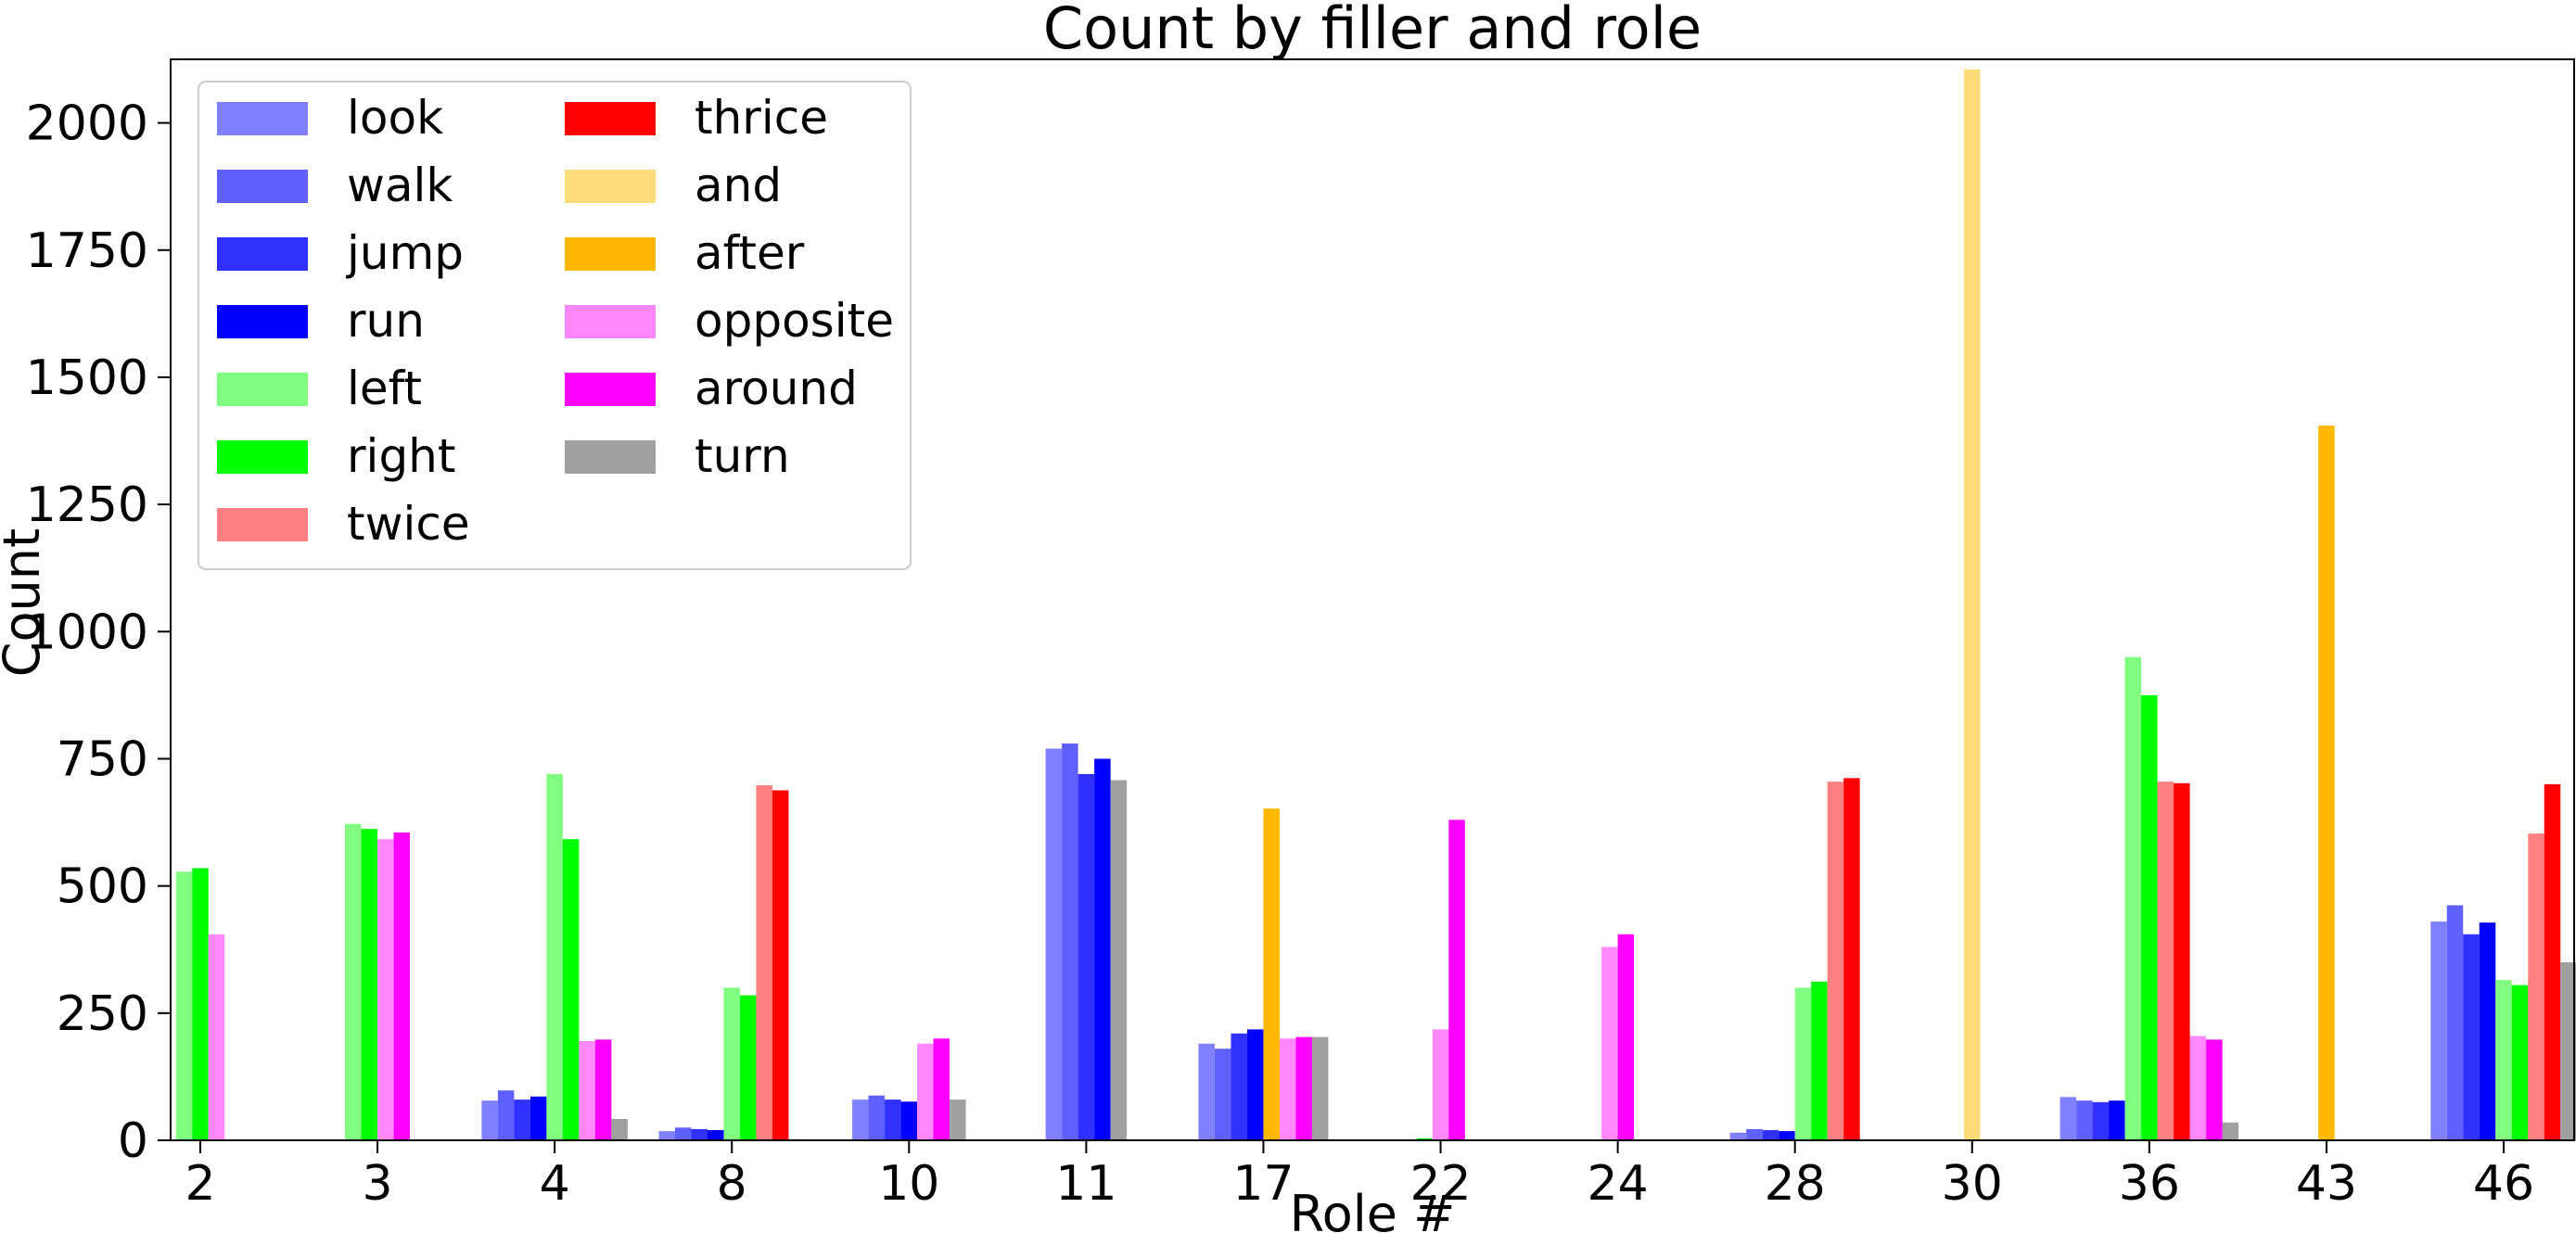 This screenshot has width=2576, height=1233. What do you see at coordinates (739, 185) in the screenshot?
I see `legend-label-and: and` at bounding box center [739, 185].